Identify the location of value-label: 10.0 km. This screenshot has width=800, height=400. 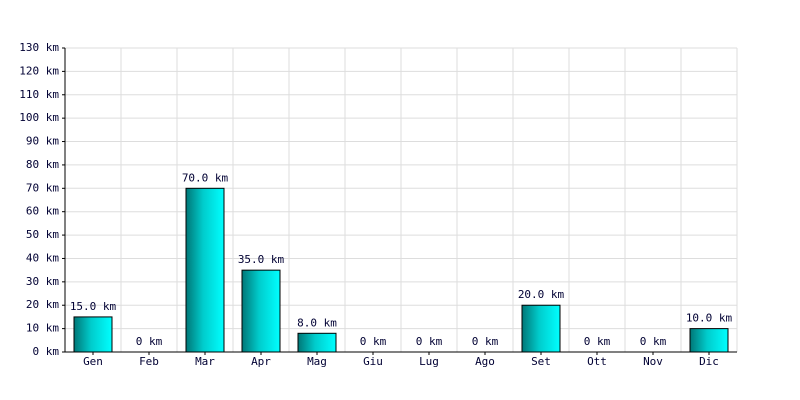
(709, 318).